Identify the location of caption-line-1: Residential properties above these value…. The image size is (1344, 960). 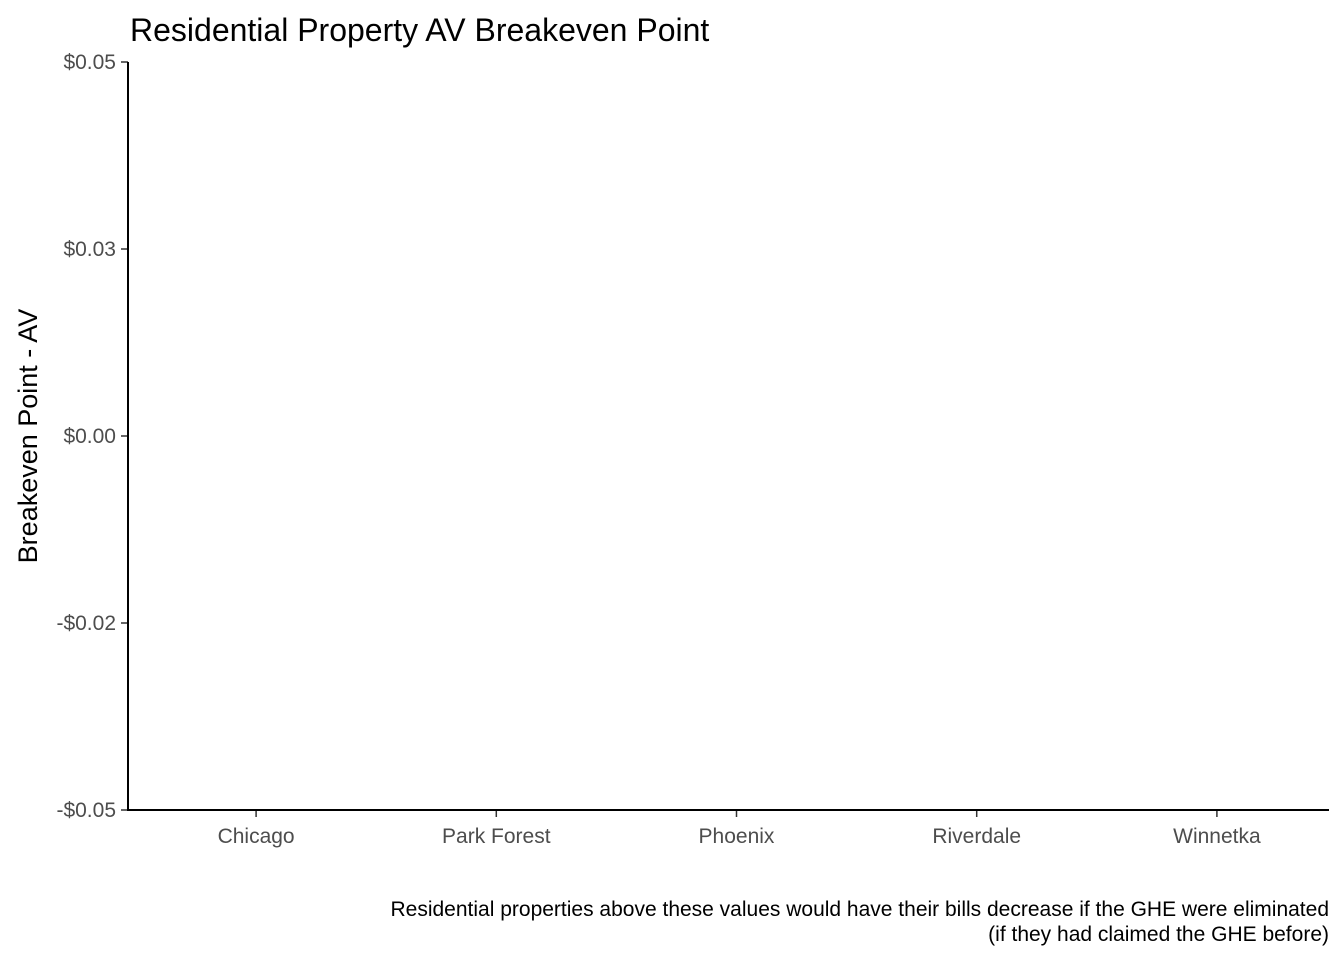
(859, 909).